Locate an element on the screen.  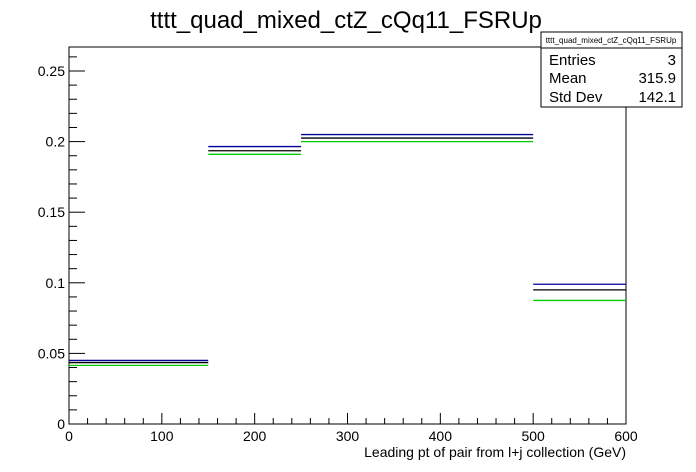
y-tick-label: 0.1 is located at coordinates (56, 283).